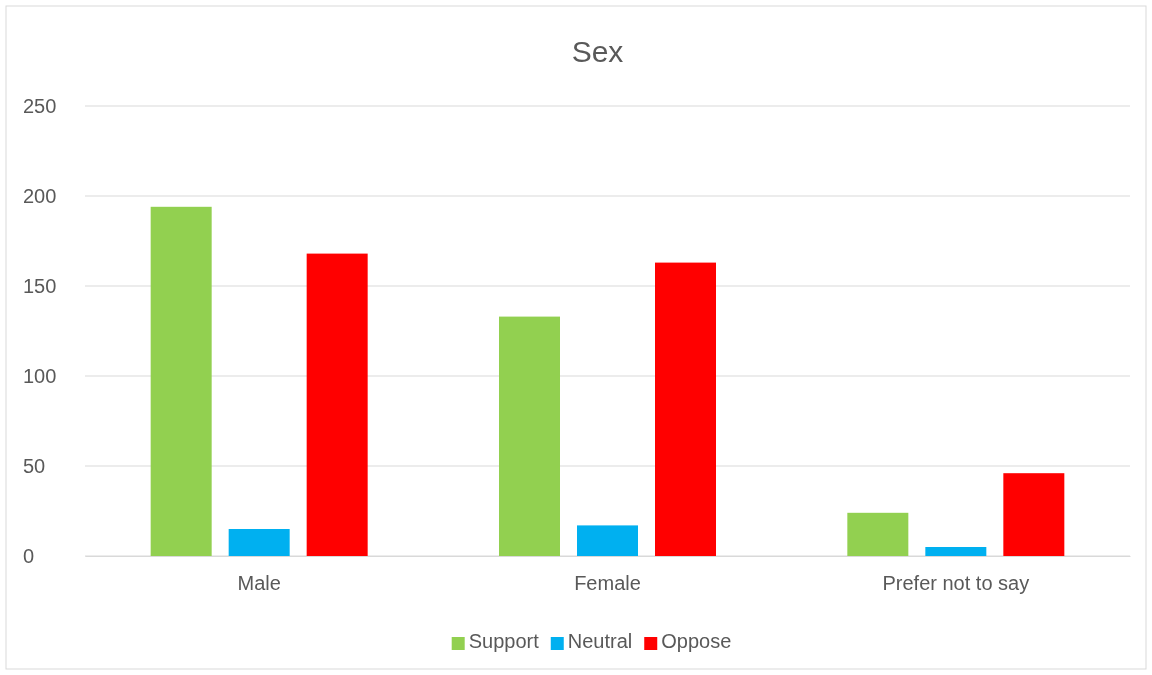  What do you see at coordinates (40, 195) in the screenshot?
I see `y-tick-label: 200` at bounding box center [40, 195].